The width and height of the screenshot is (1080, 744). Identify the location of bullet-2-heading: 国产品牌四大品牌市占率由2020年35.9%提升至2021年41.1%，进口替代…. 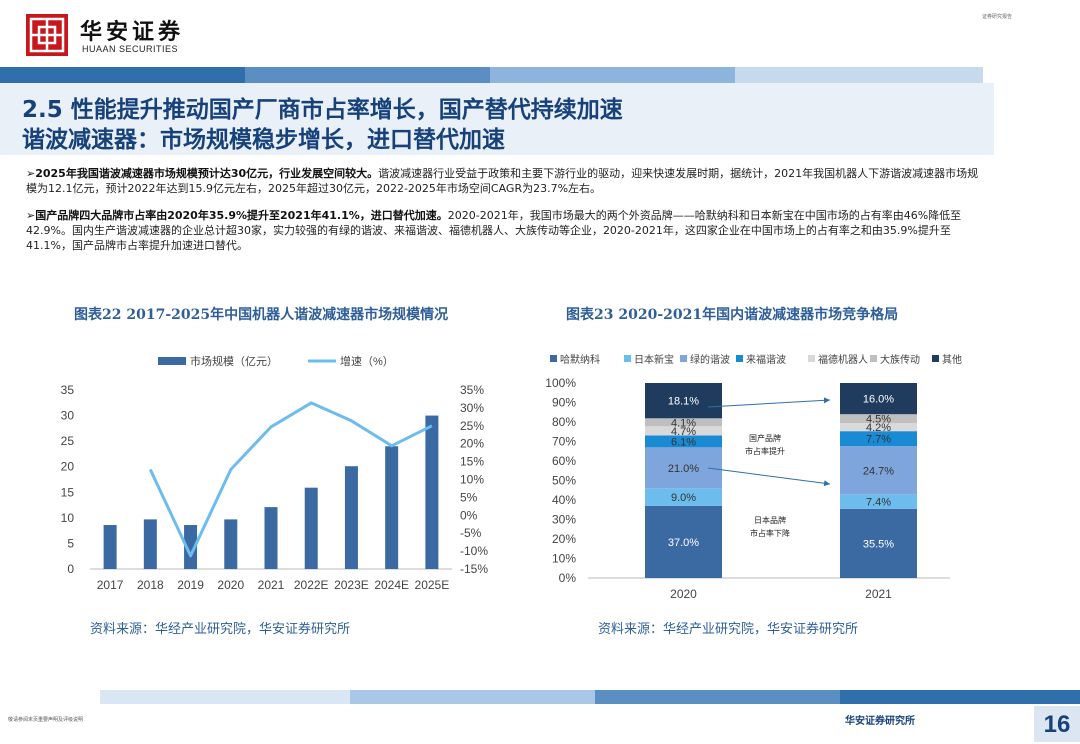
(241, 215).